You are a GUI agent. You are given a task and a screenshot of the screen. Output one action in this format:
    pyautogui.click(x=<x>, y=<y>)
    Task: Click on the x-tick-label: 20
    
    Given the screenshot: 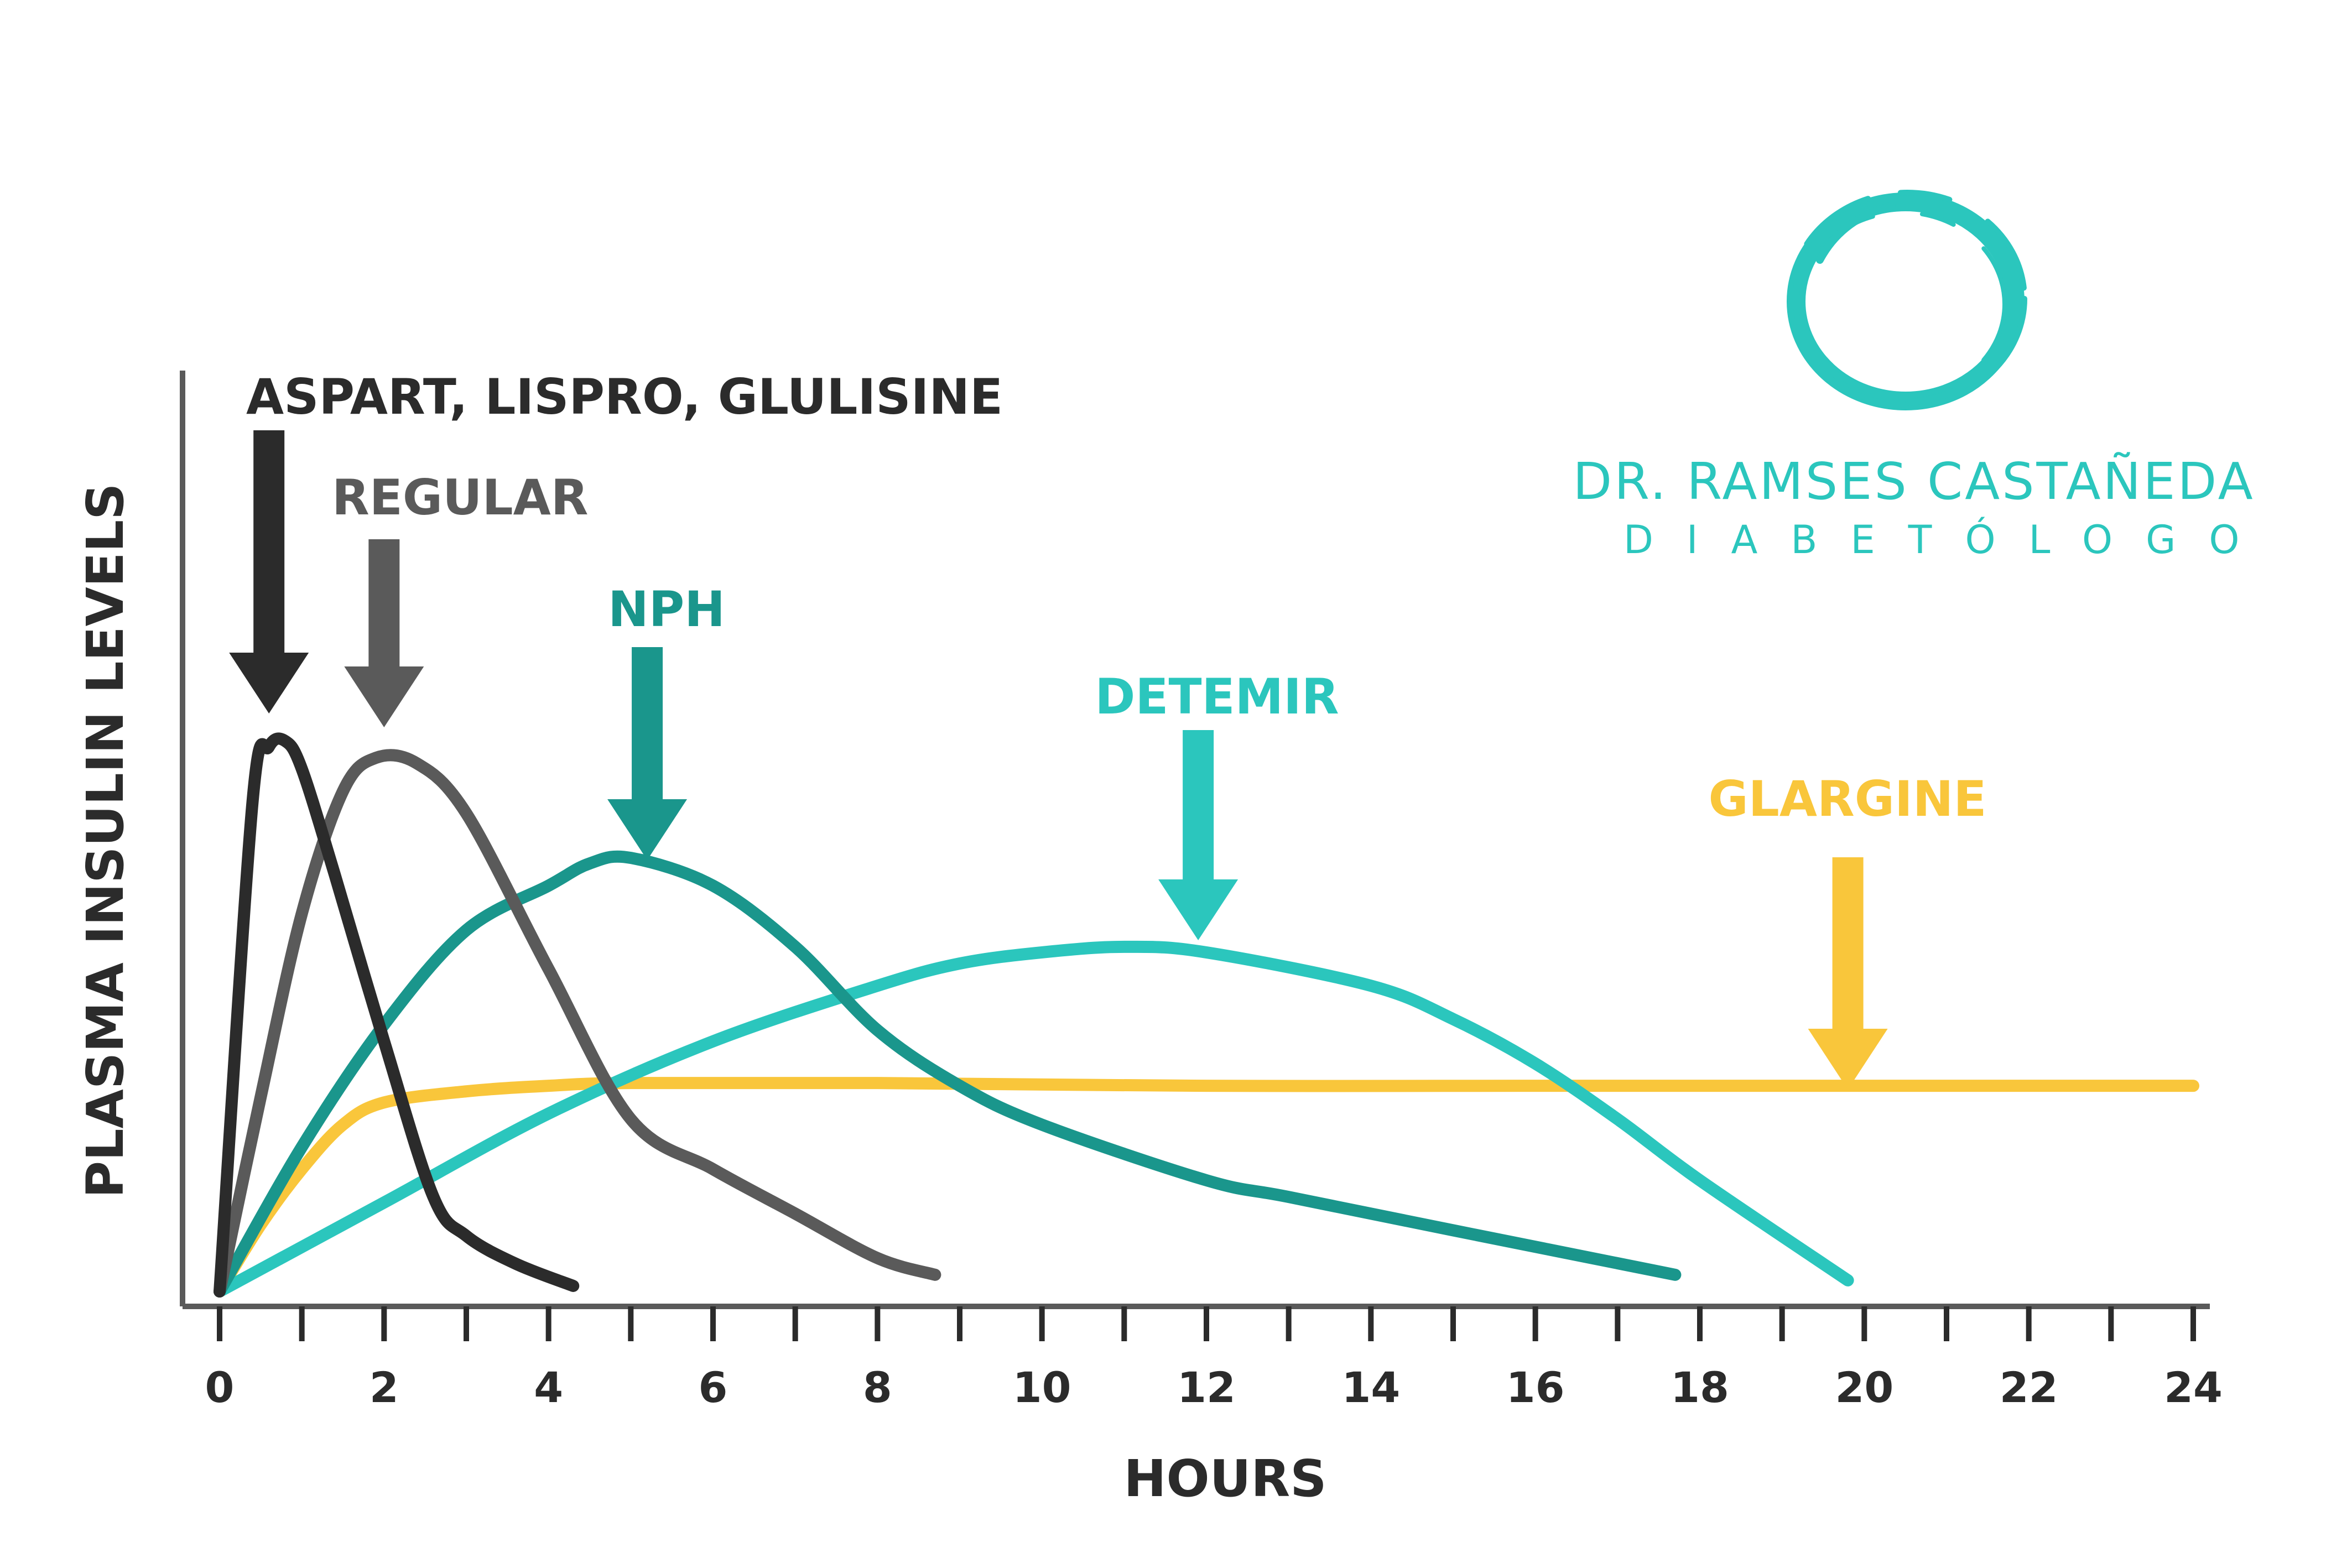 What is the action you would take?
    pyautogui.click(x=1864, y=1387)
    